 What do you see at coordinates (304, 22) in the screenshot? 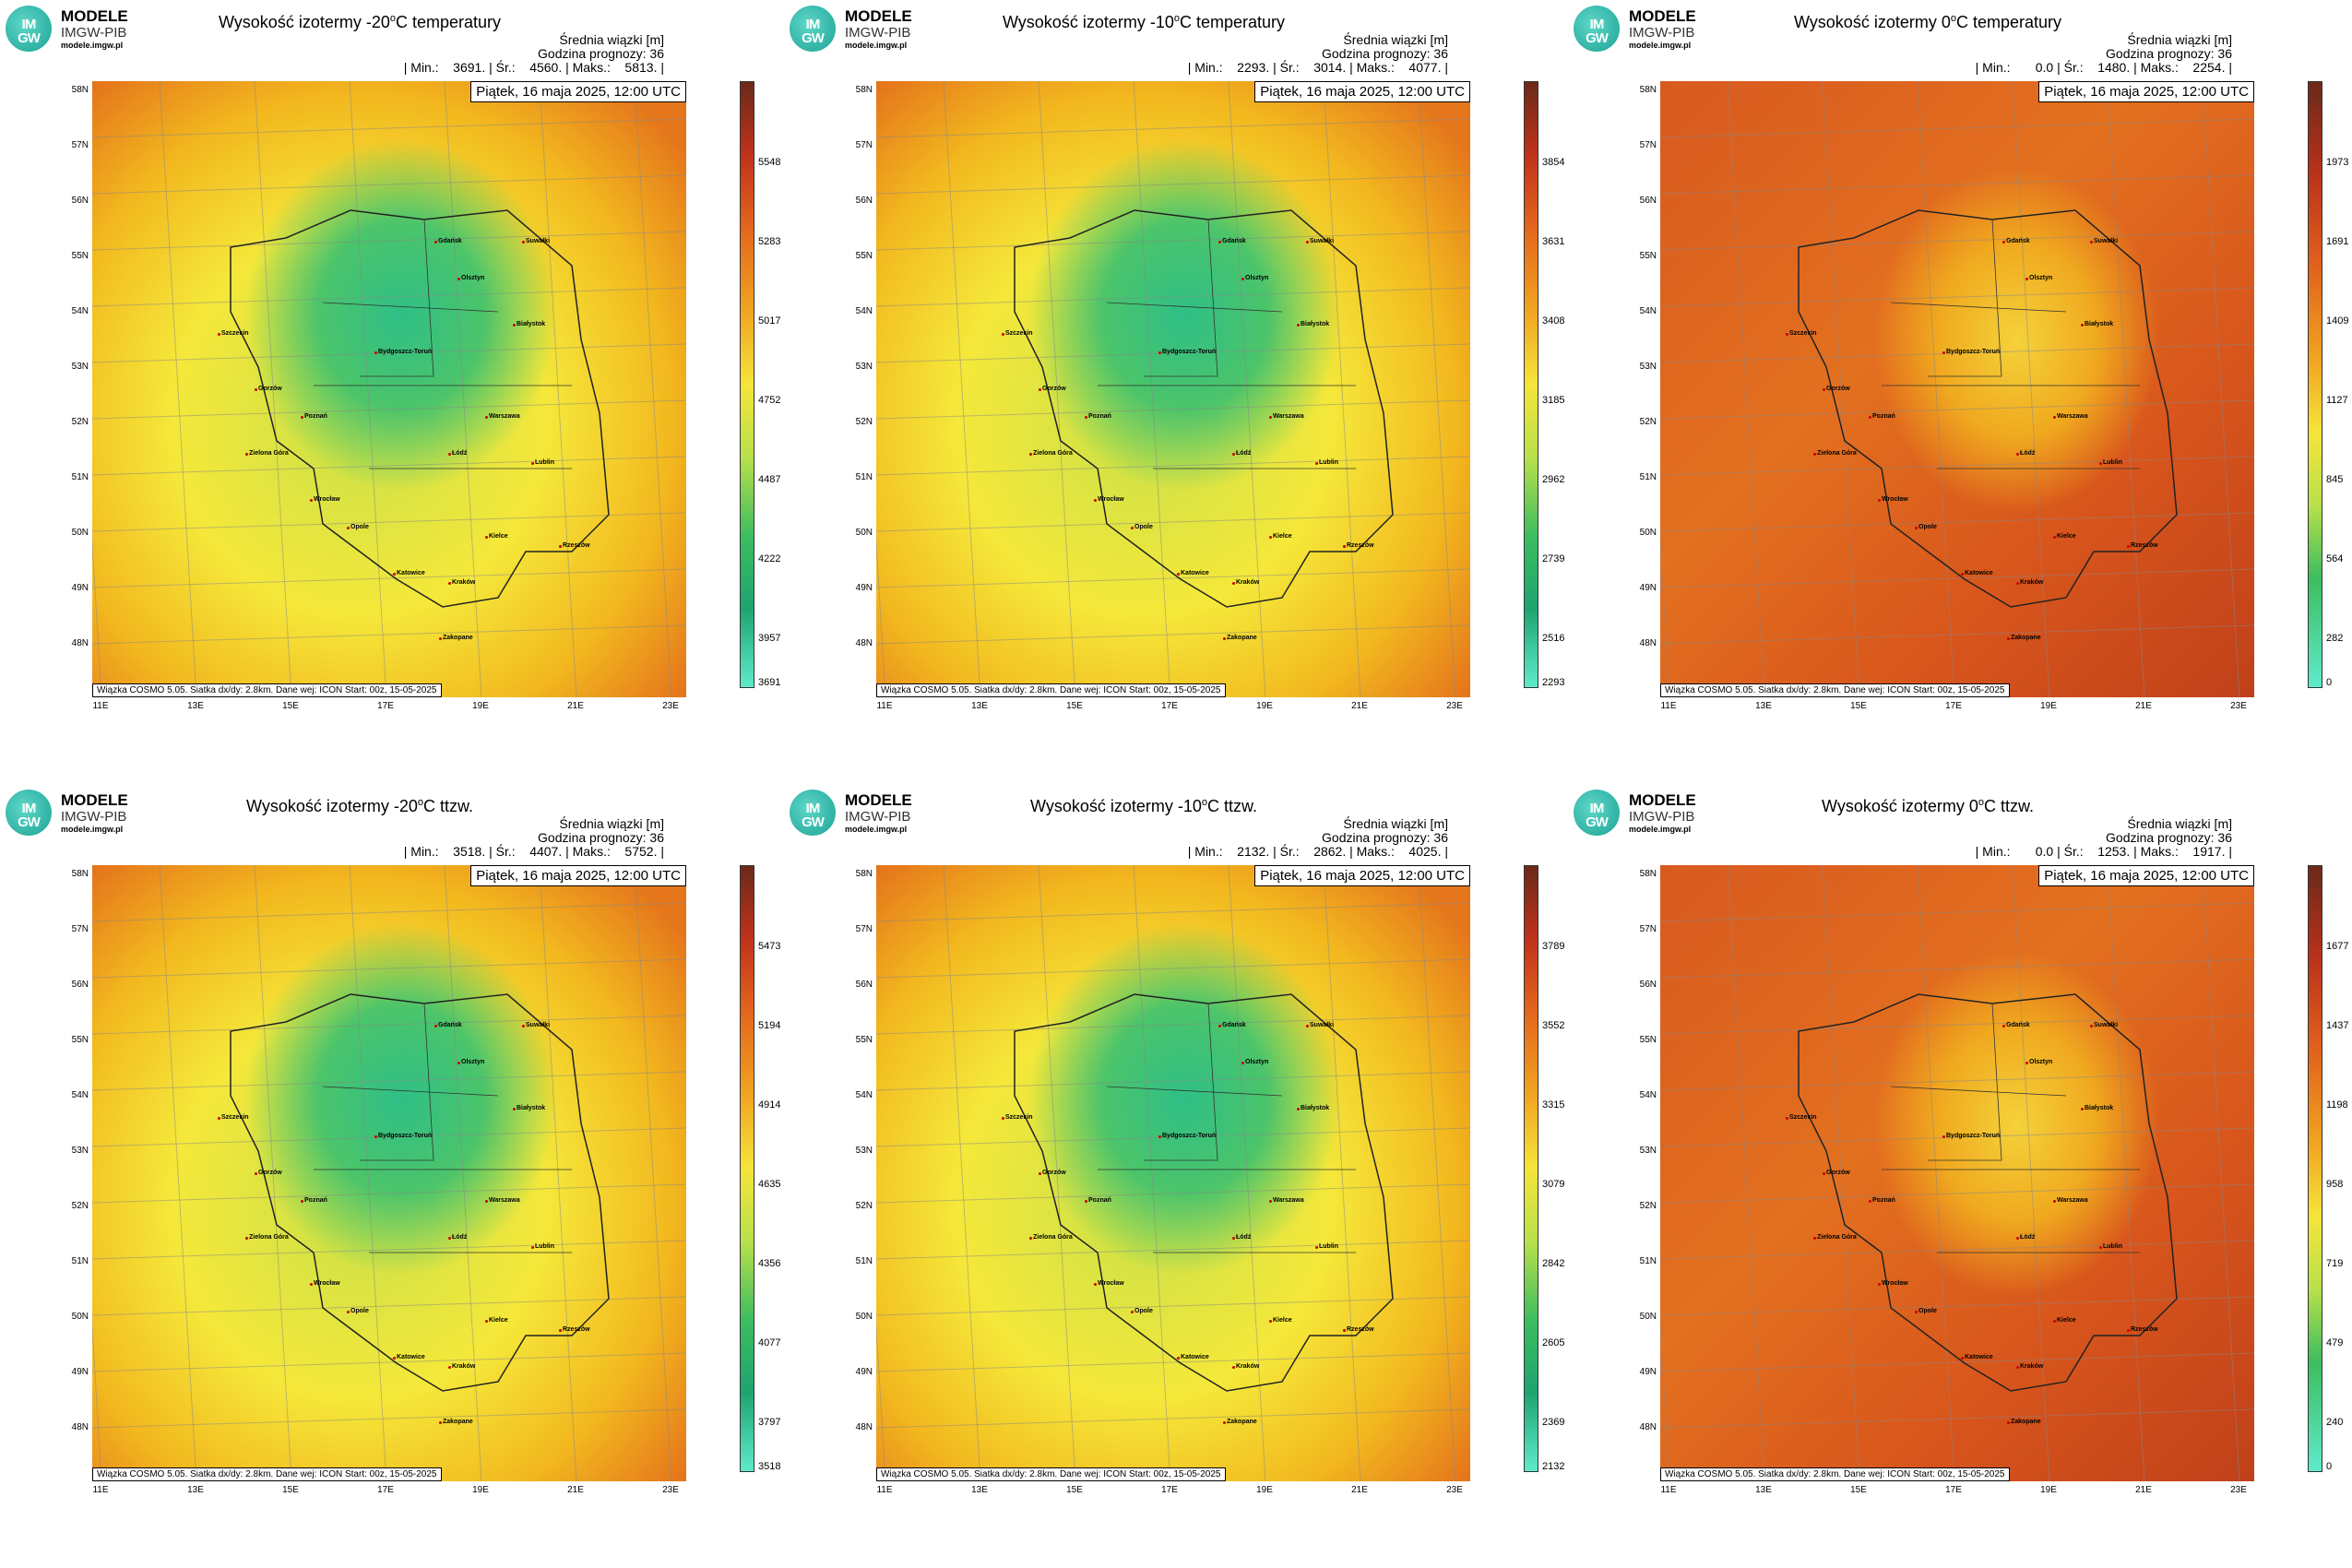
I see `title-prefix: Wysokość izotermy -20` at bounding box center [304, 22].